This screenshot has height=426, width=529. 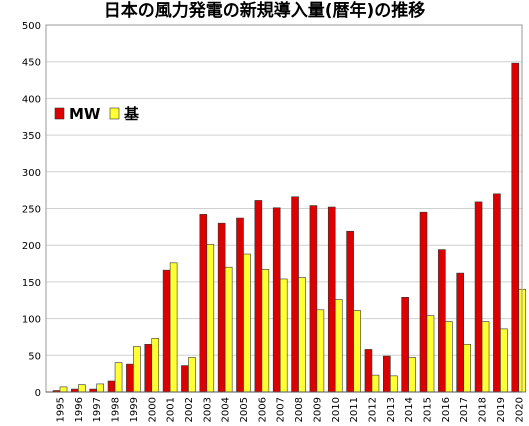 I want to click on x-tick-label: 2014, so click(x=409, y=409).